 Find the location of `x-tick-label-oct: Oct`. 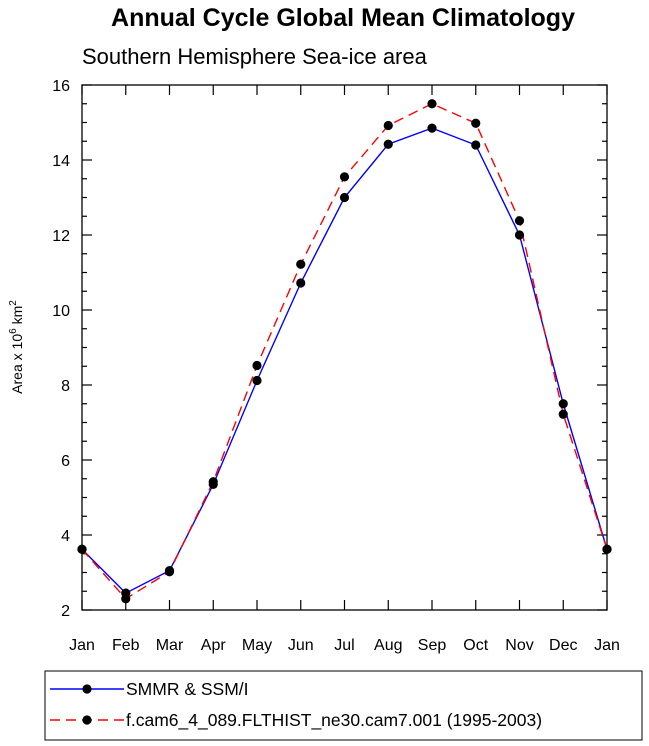

x-tick-label-oct: Oct is located at coordinates (475, 645).